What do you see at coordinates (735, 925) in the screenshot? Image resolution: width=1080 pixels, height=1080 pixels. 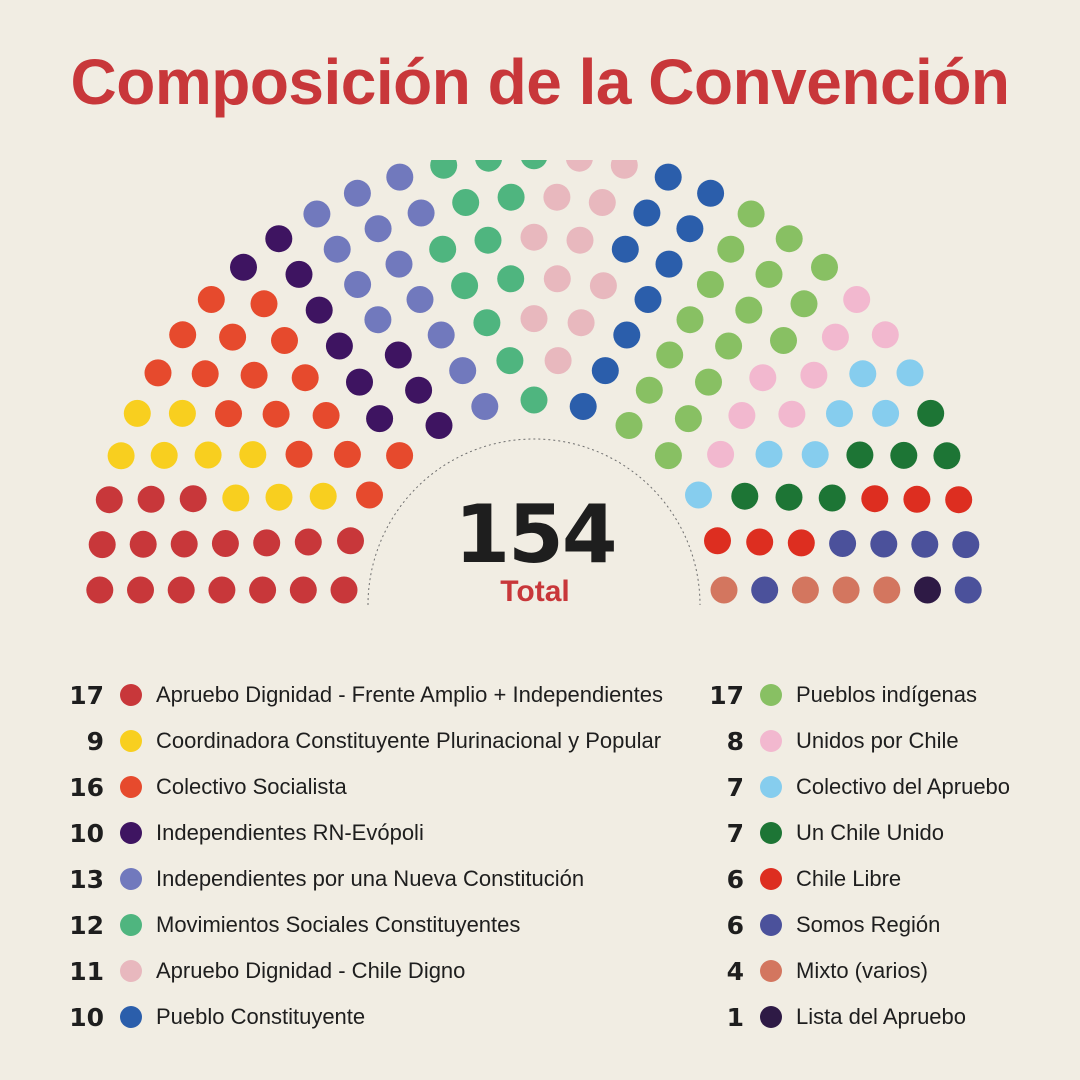 I see `legend-count: 6` at bounding box center [735, 925].